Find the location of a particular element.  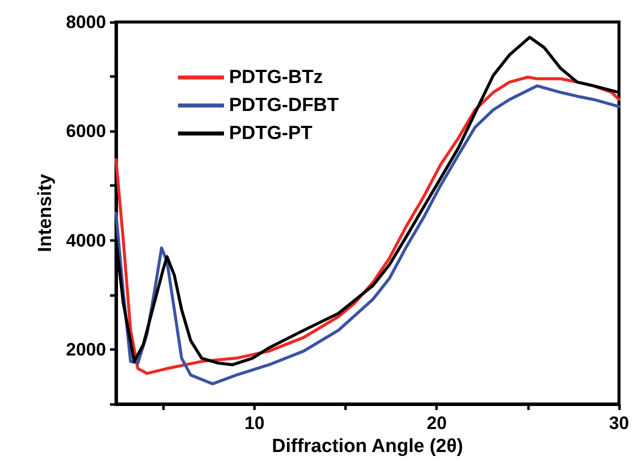

legend-label: PDTG-PT is located at coordinates (271, 133).